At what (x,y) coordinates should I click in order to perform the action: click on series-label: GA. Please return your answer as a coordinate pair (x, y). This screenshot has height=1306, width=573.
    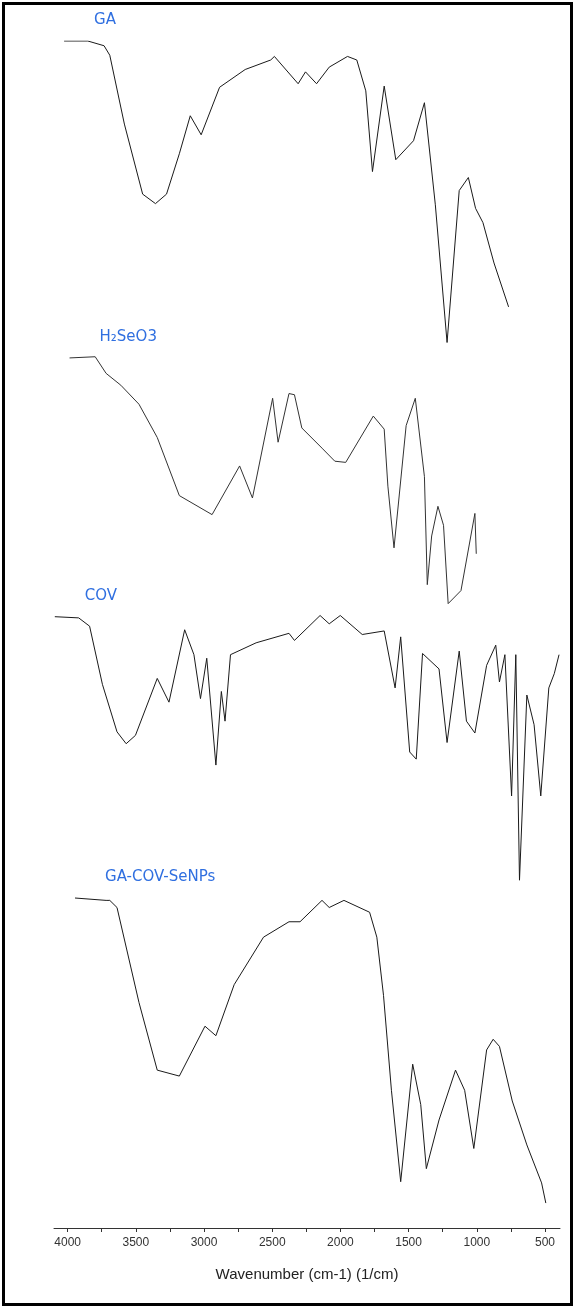
    Looking at the image, I should click on (105, 19).